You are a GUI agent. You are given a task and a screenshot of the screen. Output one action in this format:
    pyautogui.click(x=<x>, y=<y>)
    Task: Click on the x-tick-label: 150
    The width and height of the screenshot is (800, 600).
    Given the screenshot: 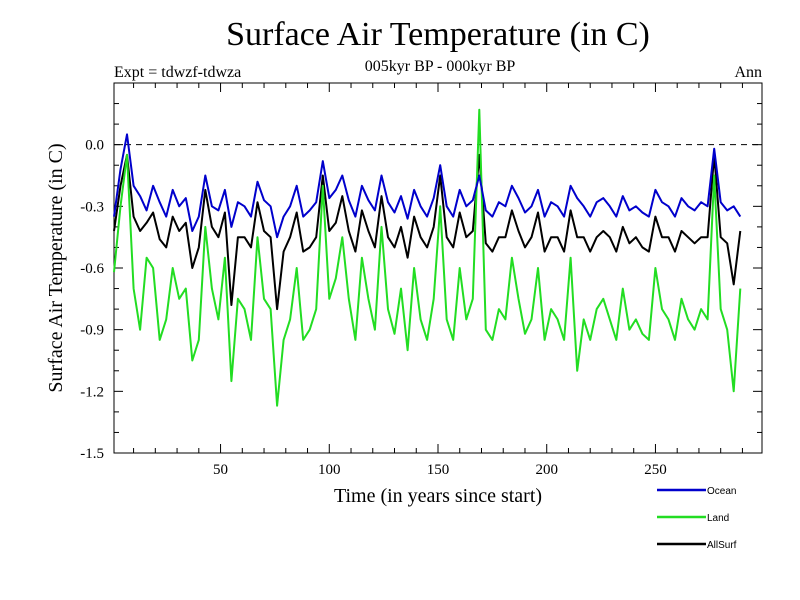 What is the action you would take?
    pyautogui.click(x=438, y=470)
    